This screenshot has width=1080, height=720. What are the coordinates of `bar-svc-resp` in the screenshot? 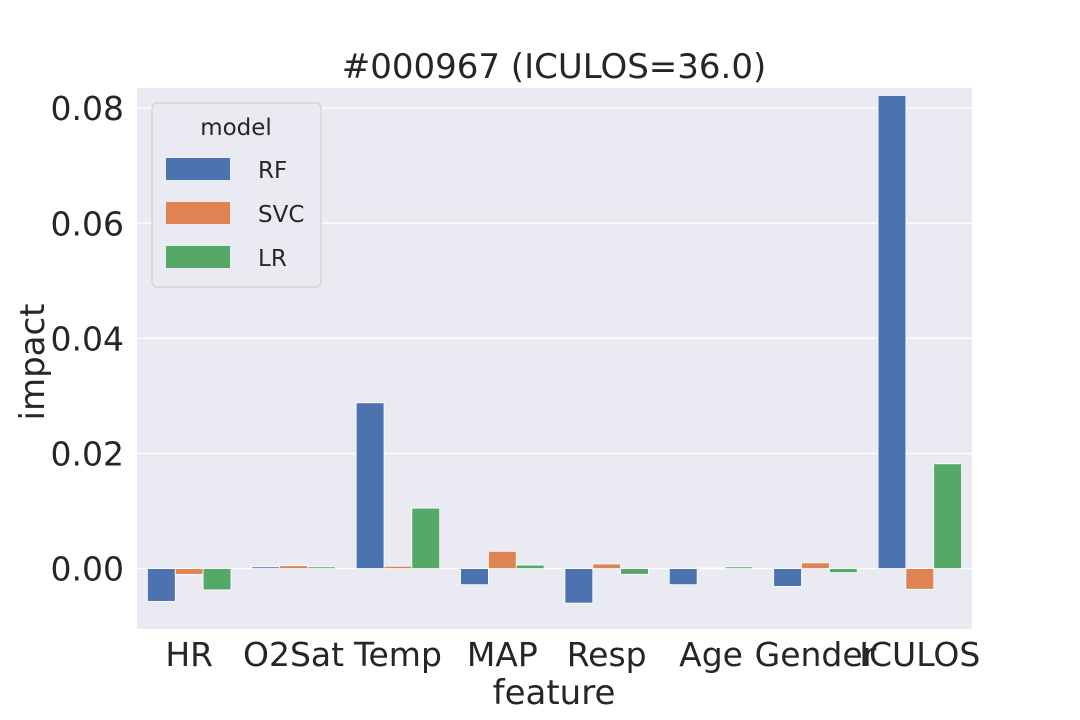 It's located at (607, 566).